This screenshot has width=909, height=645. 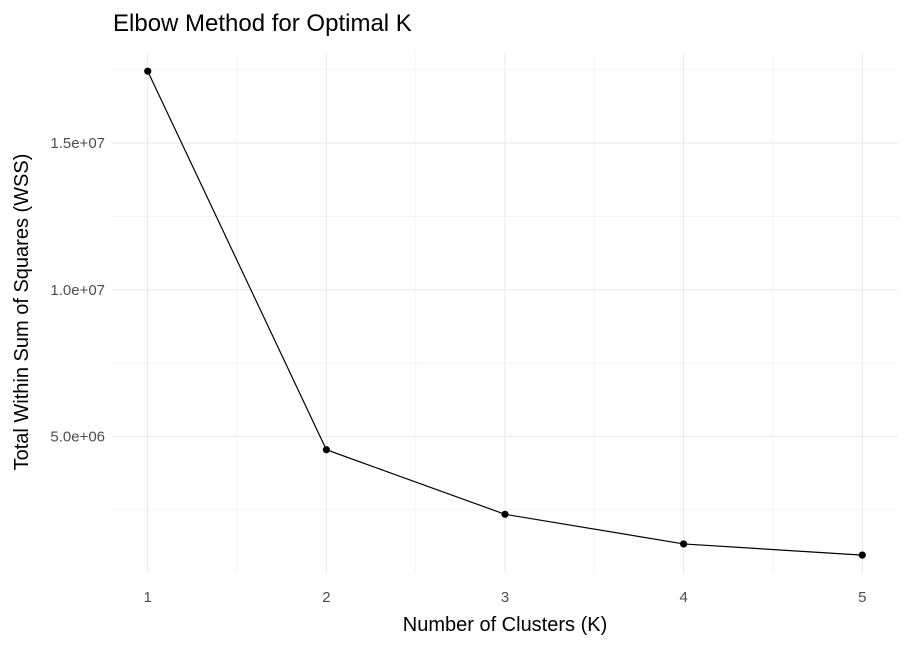 What do you see at coordinates (77, 143) in the screenshot?
I see `y-tick-label-2: 1.5e+07` at bounding box center [77, 143].